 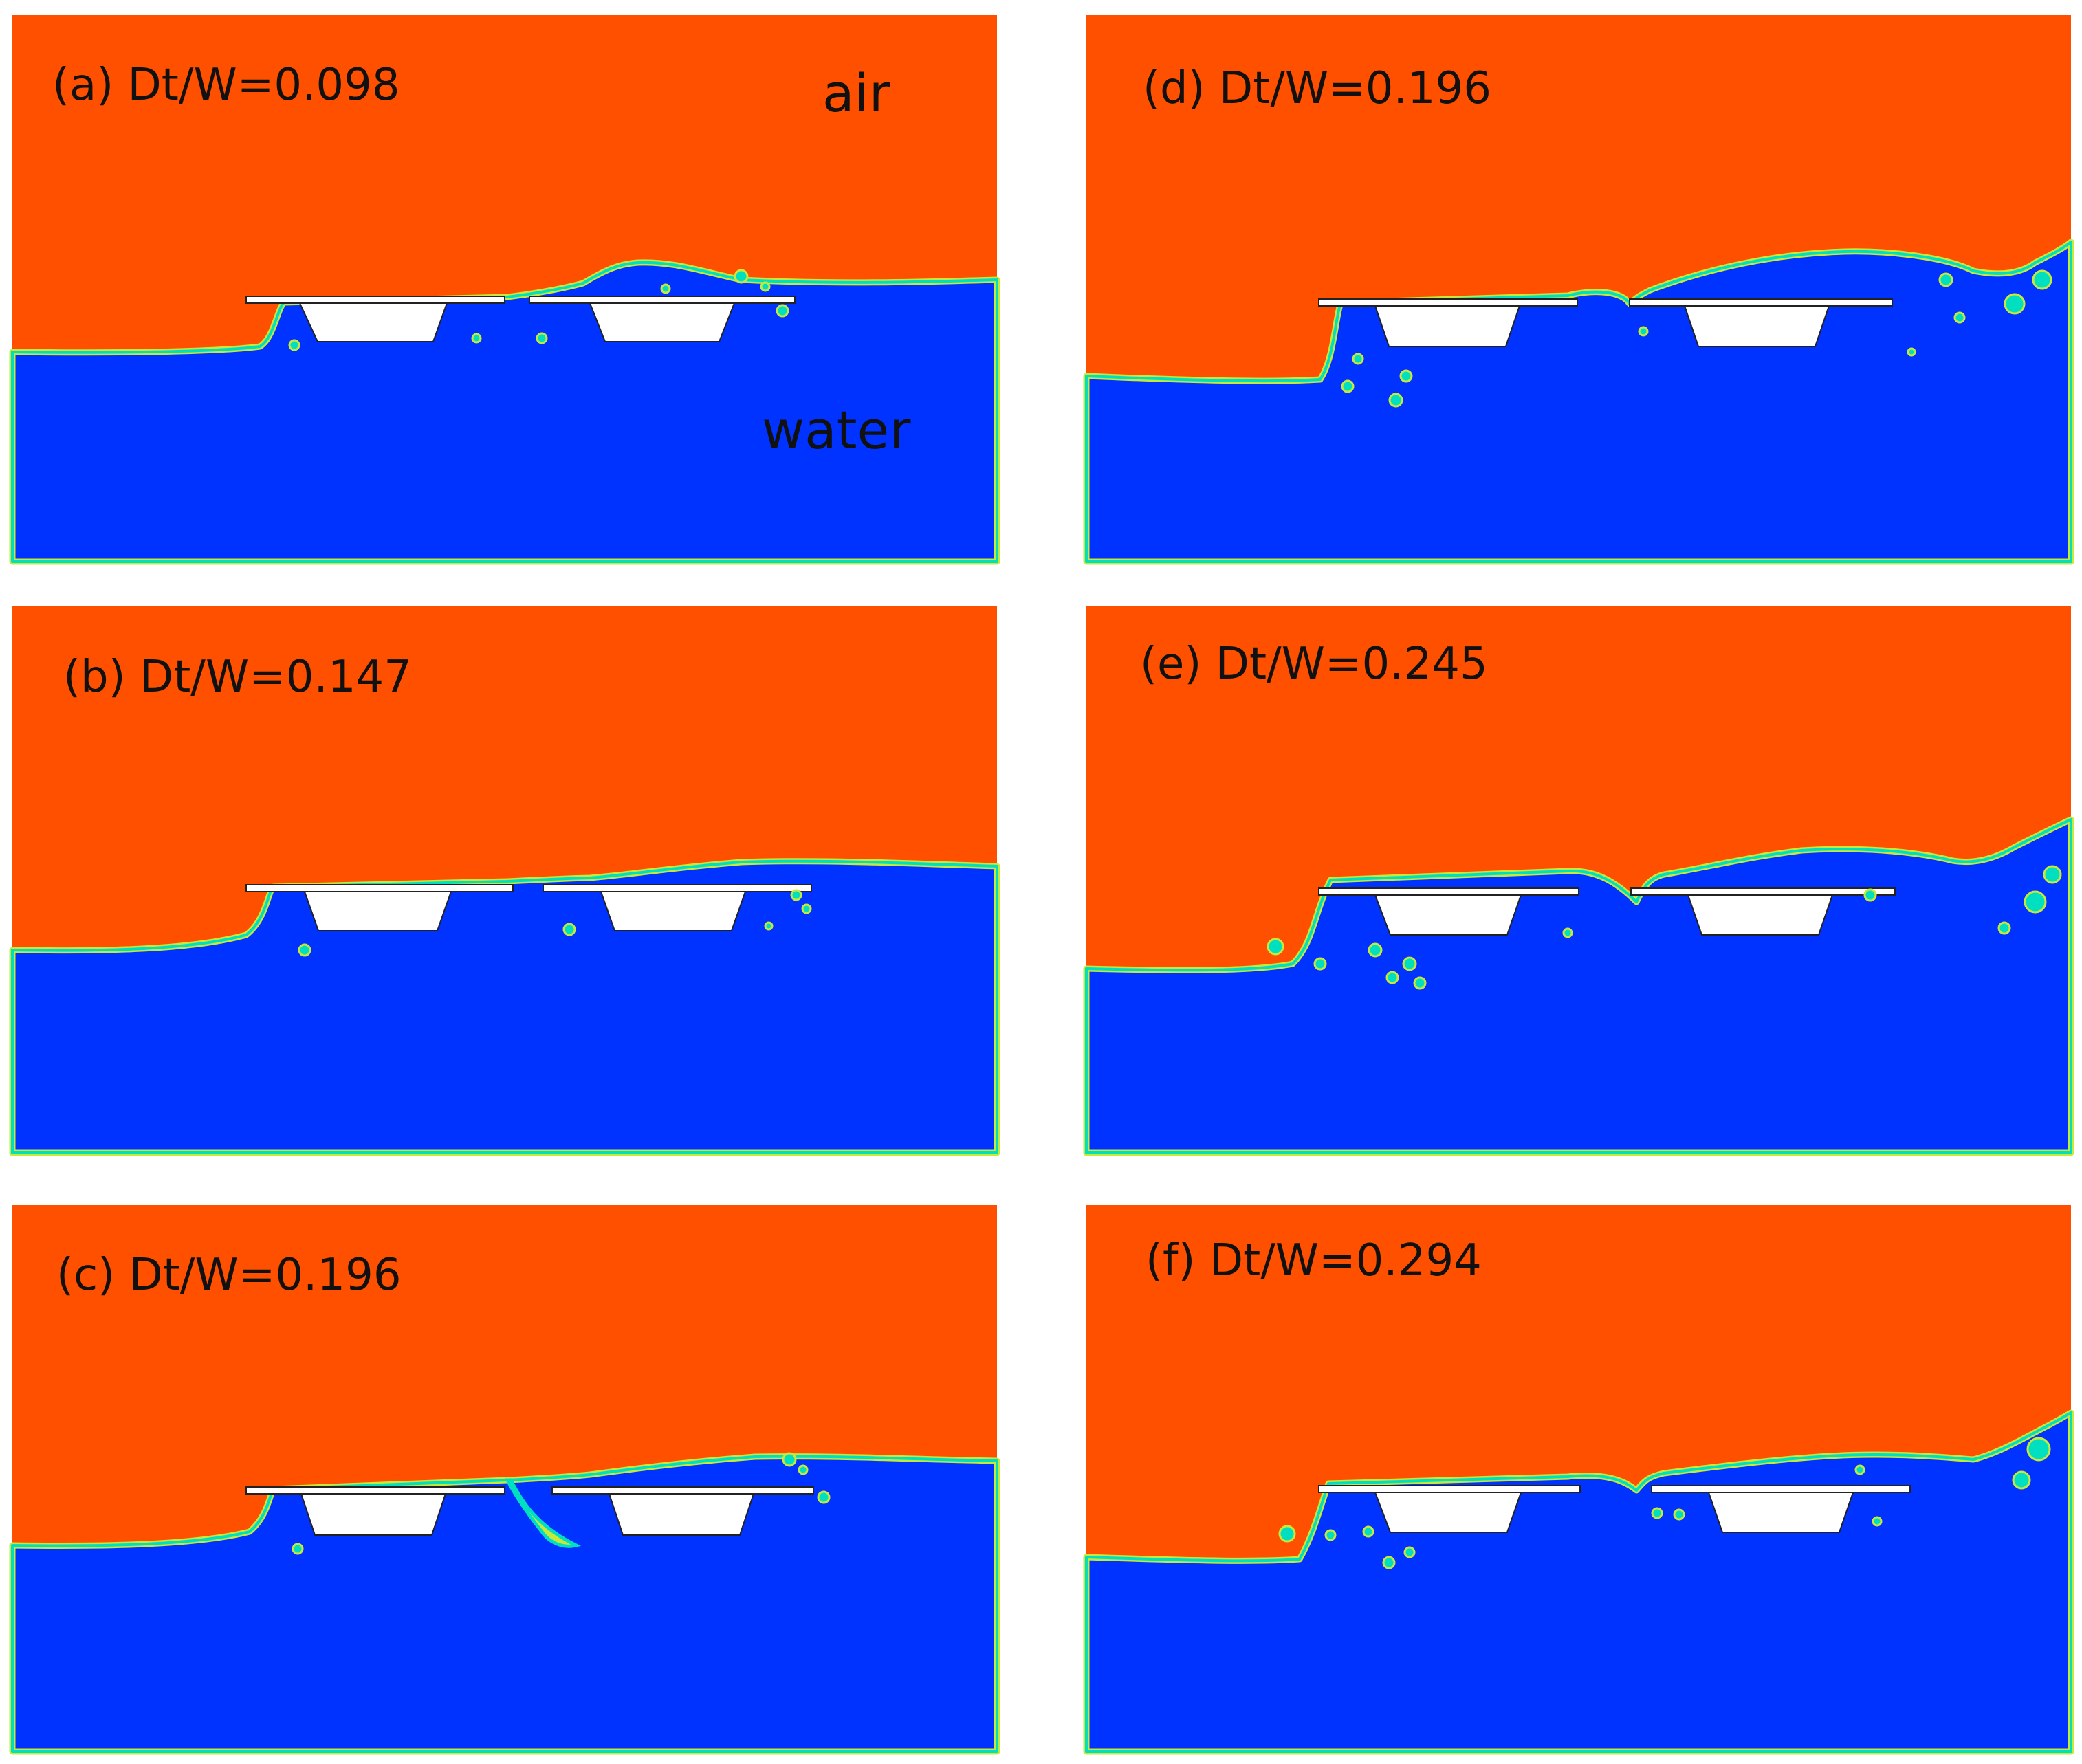 I want to click on water-jet, so click(x=543, y=1513).